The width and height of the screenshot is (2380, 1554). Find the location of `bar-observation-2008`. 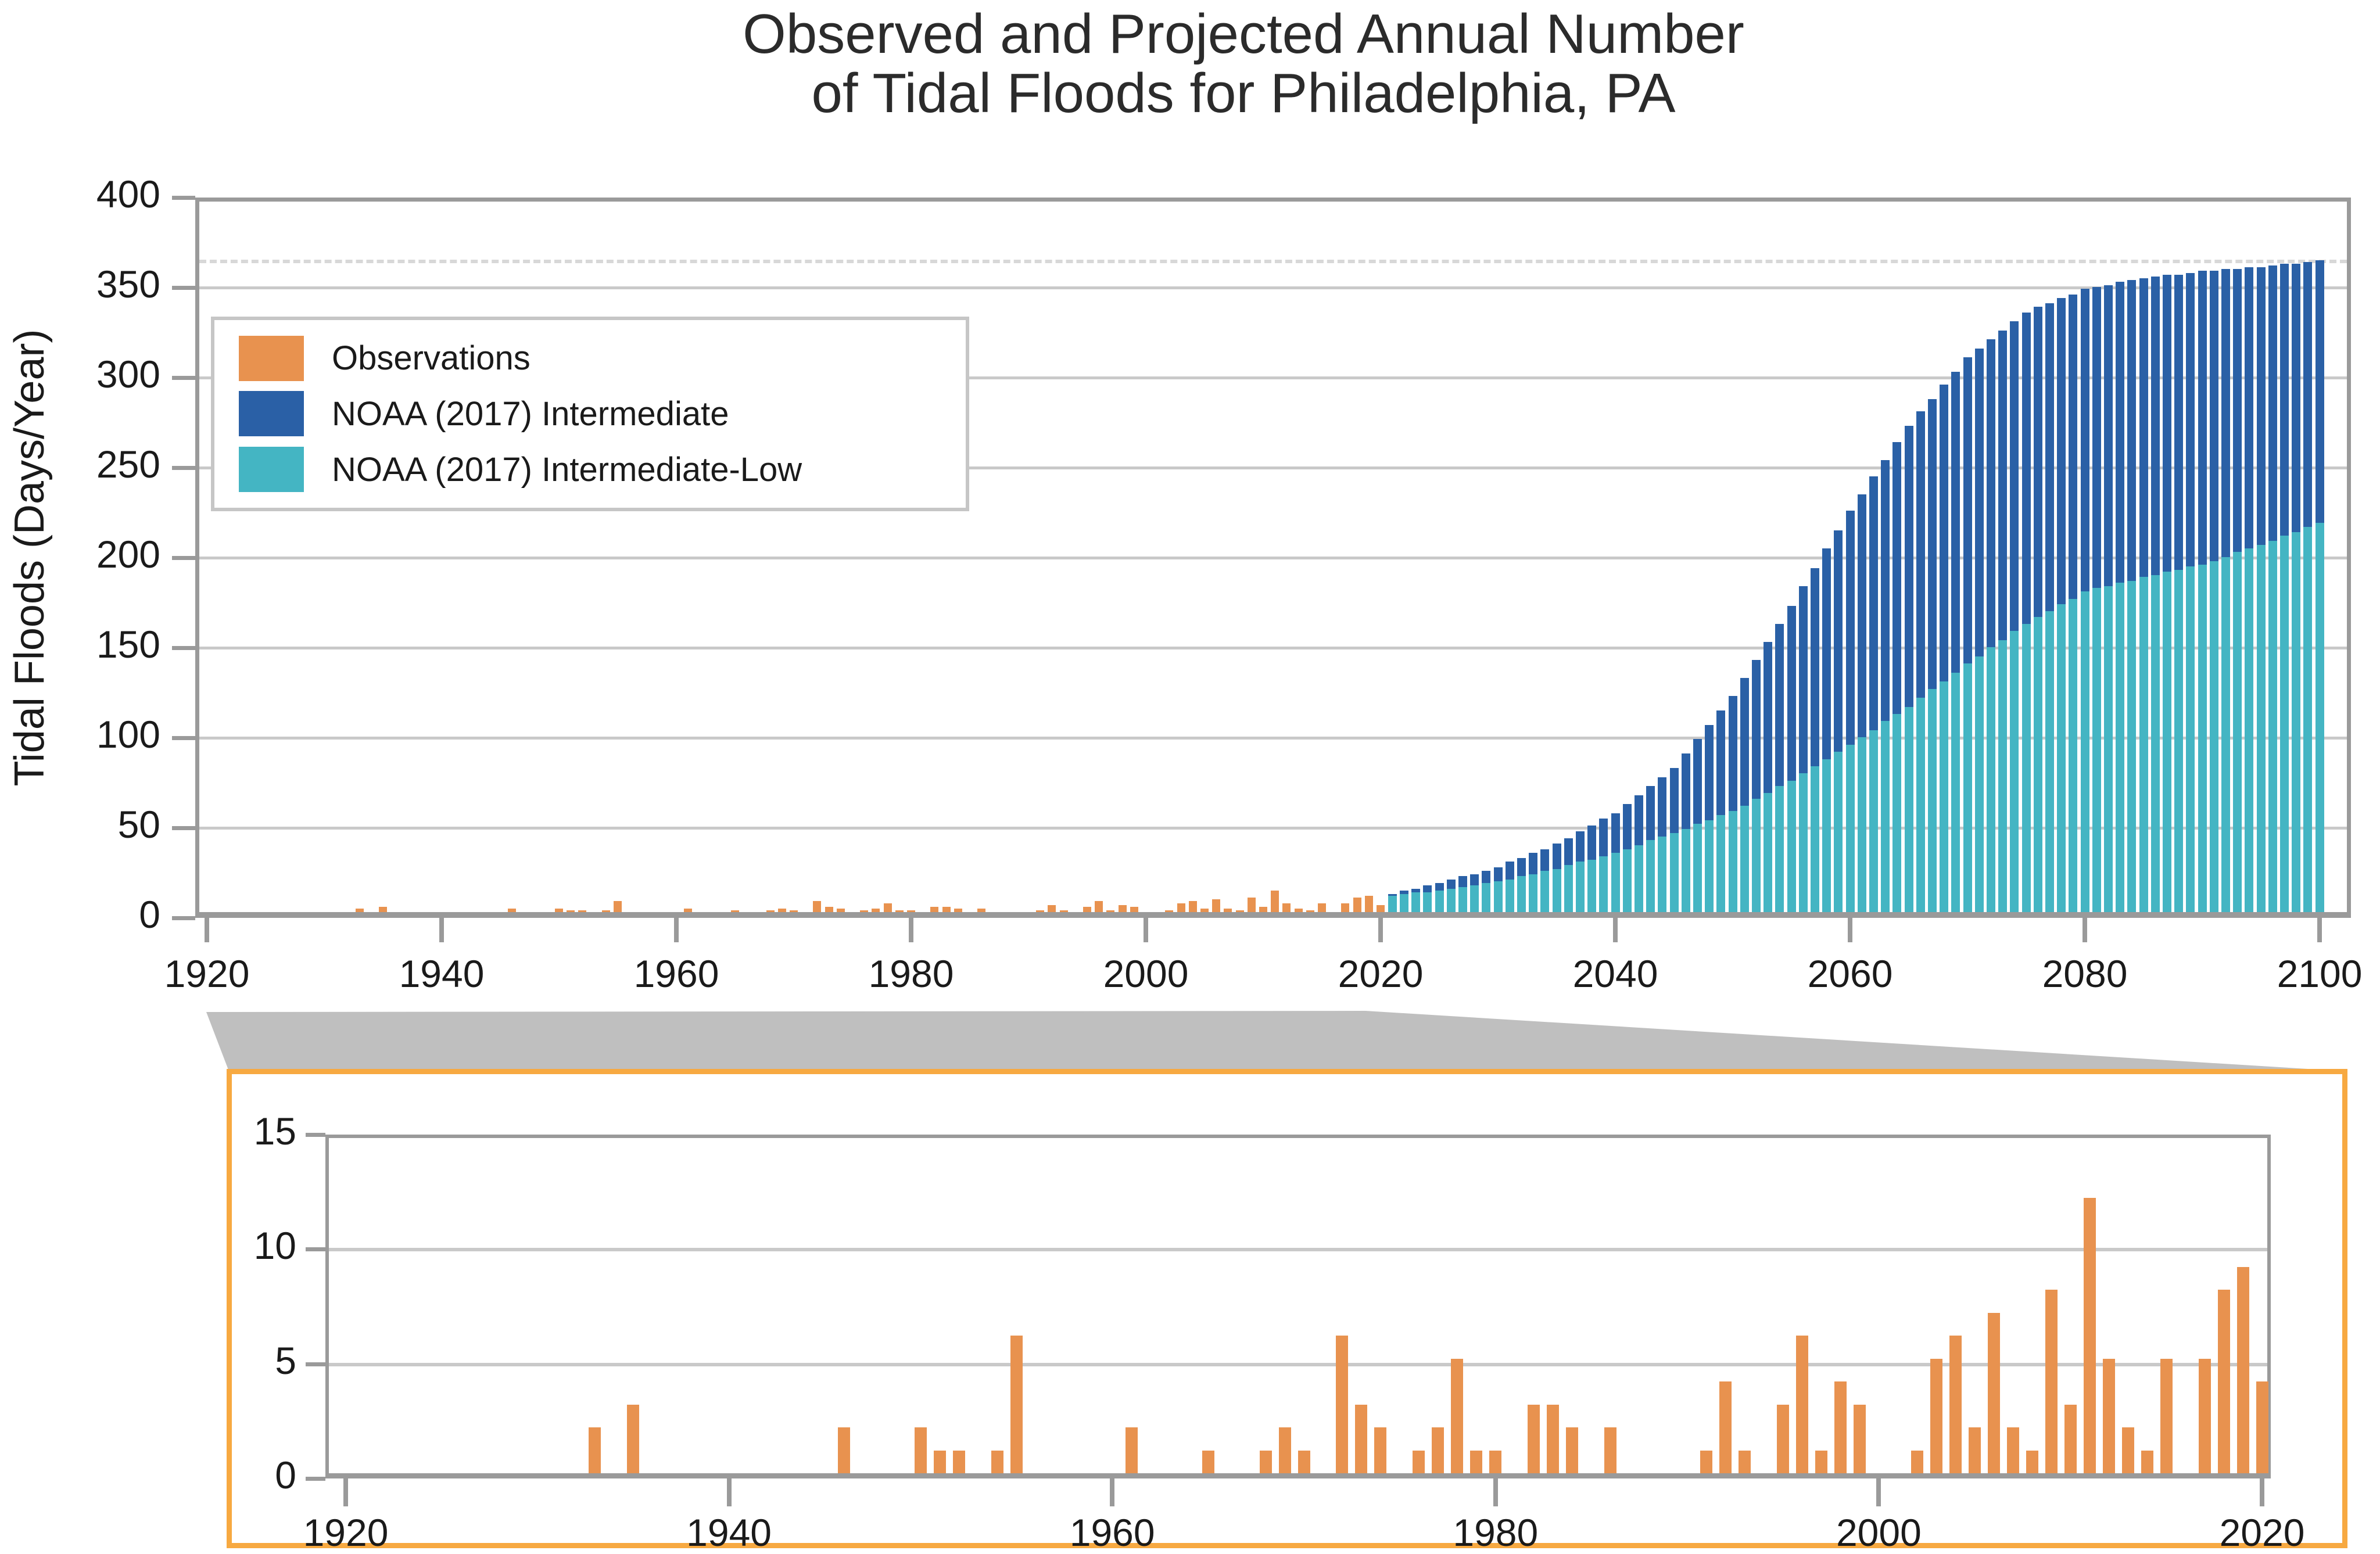

bar-observation-2008 is located at coordinates (1239, 911).